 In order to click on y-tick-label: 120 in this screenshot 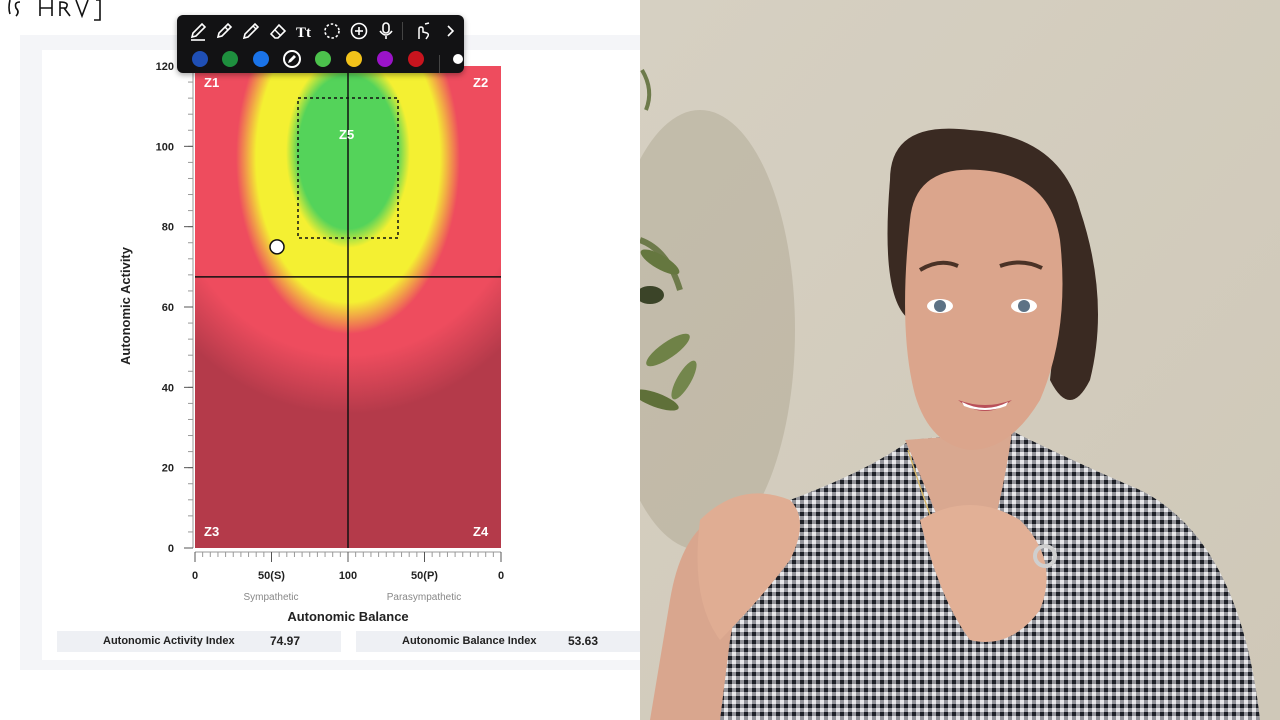, I will do `click(165, 67)`.